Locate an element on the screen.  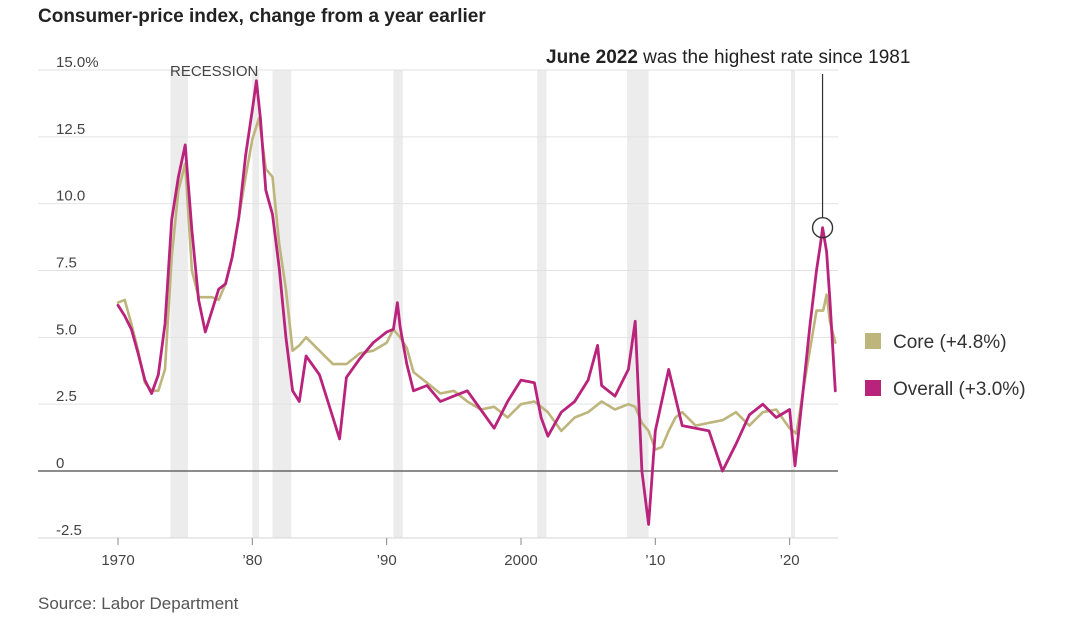
y-tick-label: 0 is located at coordinates (60, 463).